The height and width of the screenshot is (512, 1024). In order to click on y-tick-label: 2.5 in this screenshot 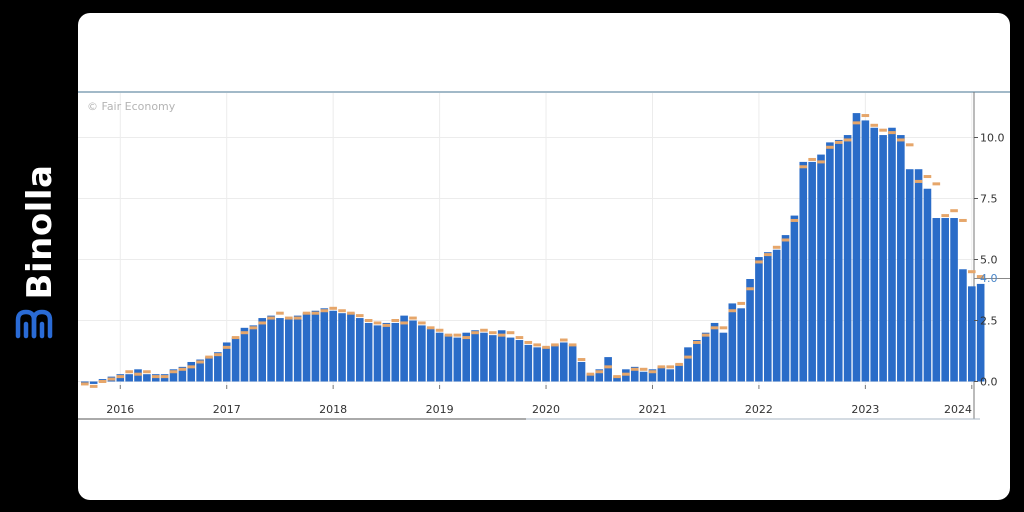, I will do `click(989, 321)`.